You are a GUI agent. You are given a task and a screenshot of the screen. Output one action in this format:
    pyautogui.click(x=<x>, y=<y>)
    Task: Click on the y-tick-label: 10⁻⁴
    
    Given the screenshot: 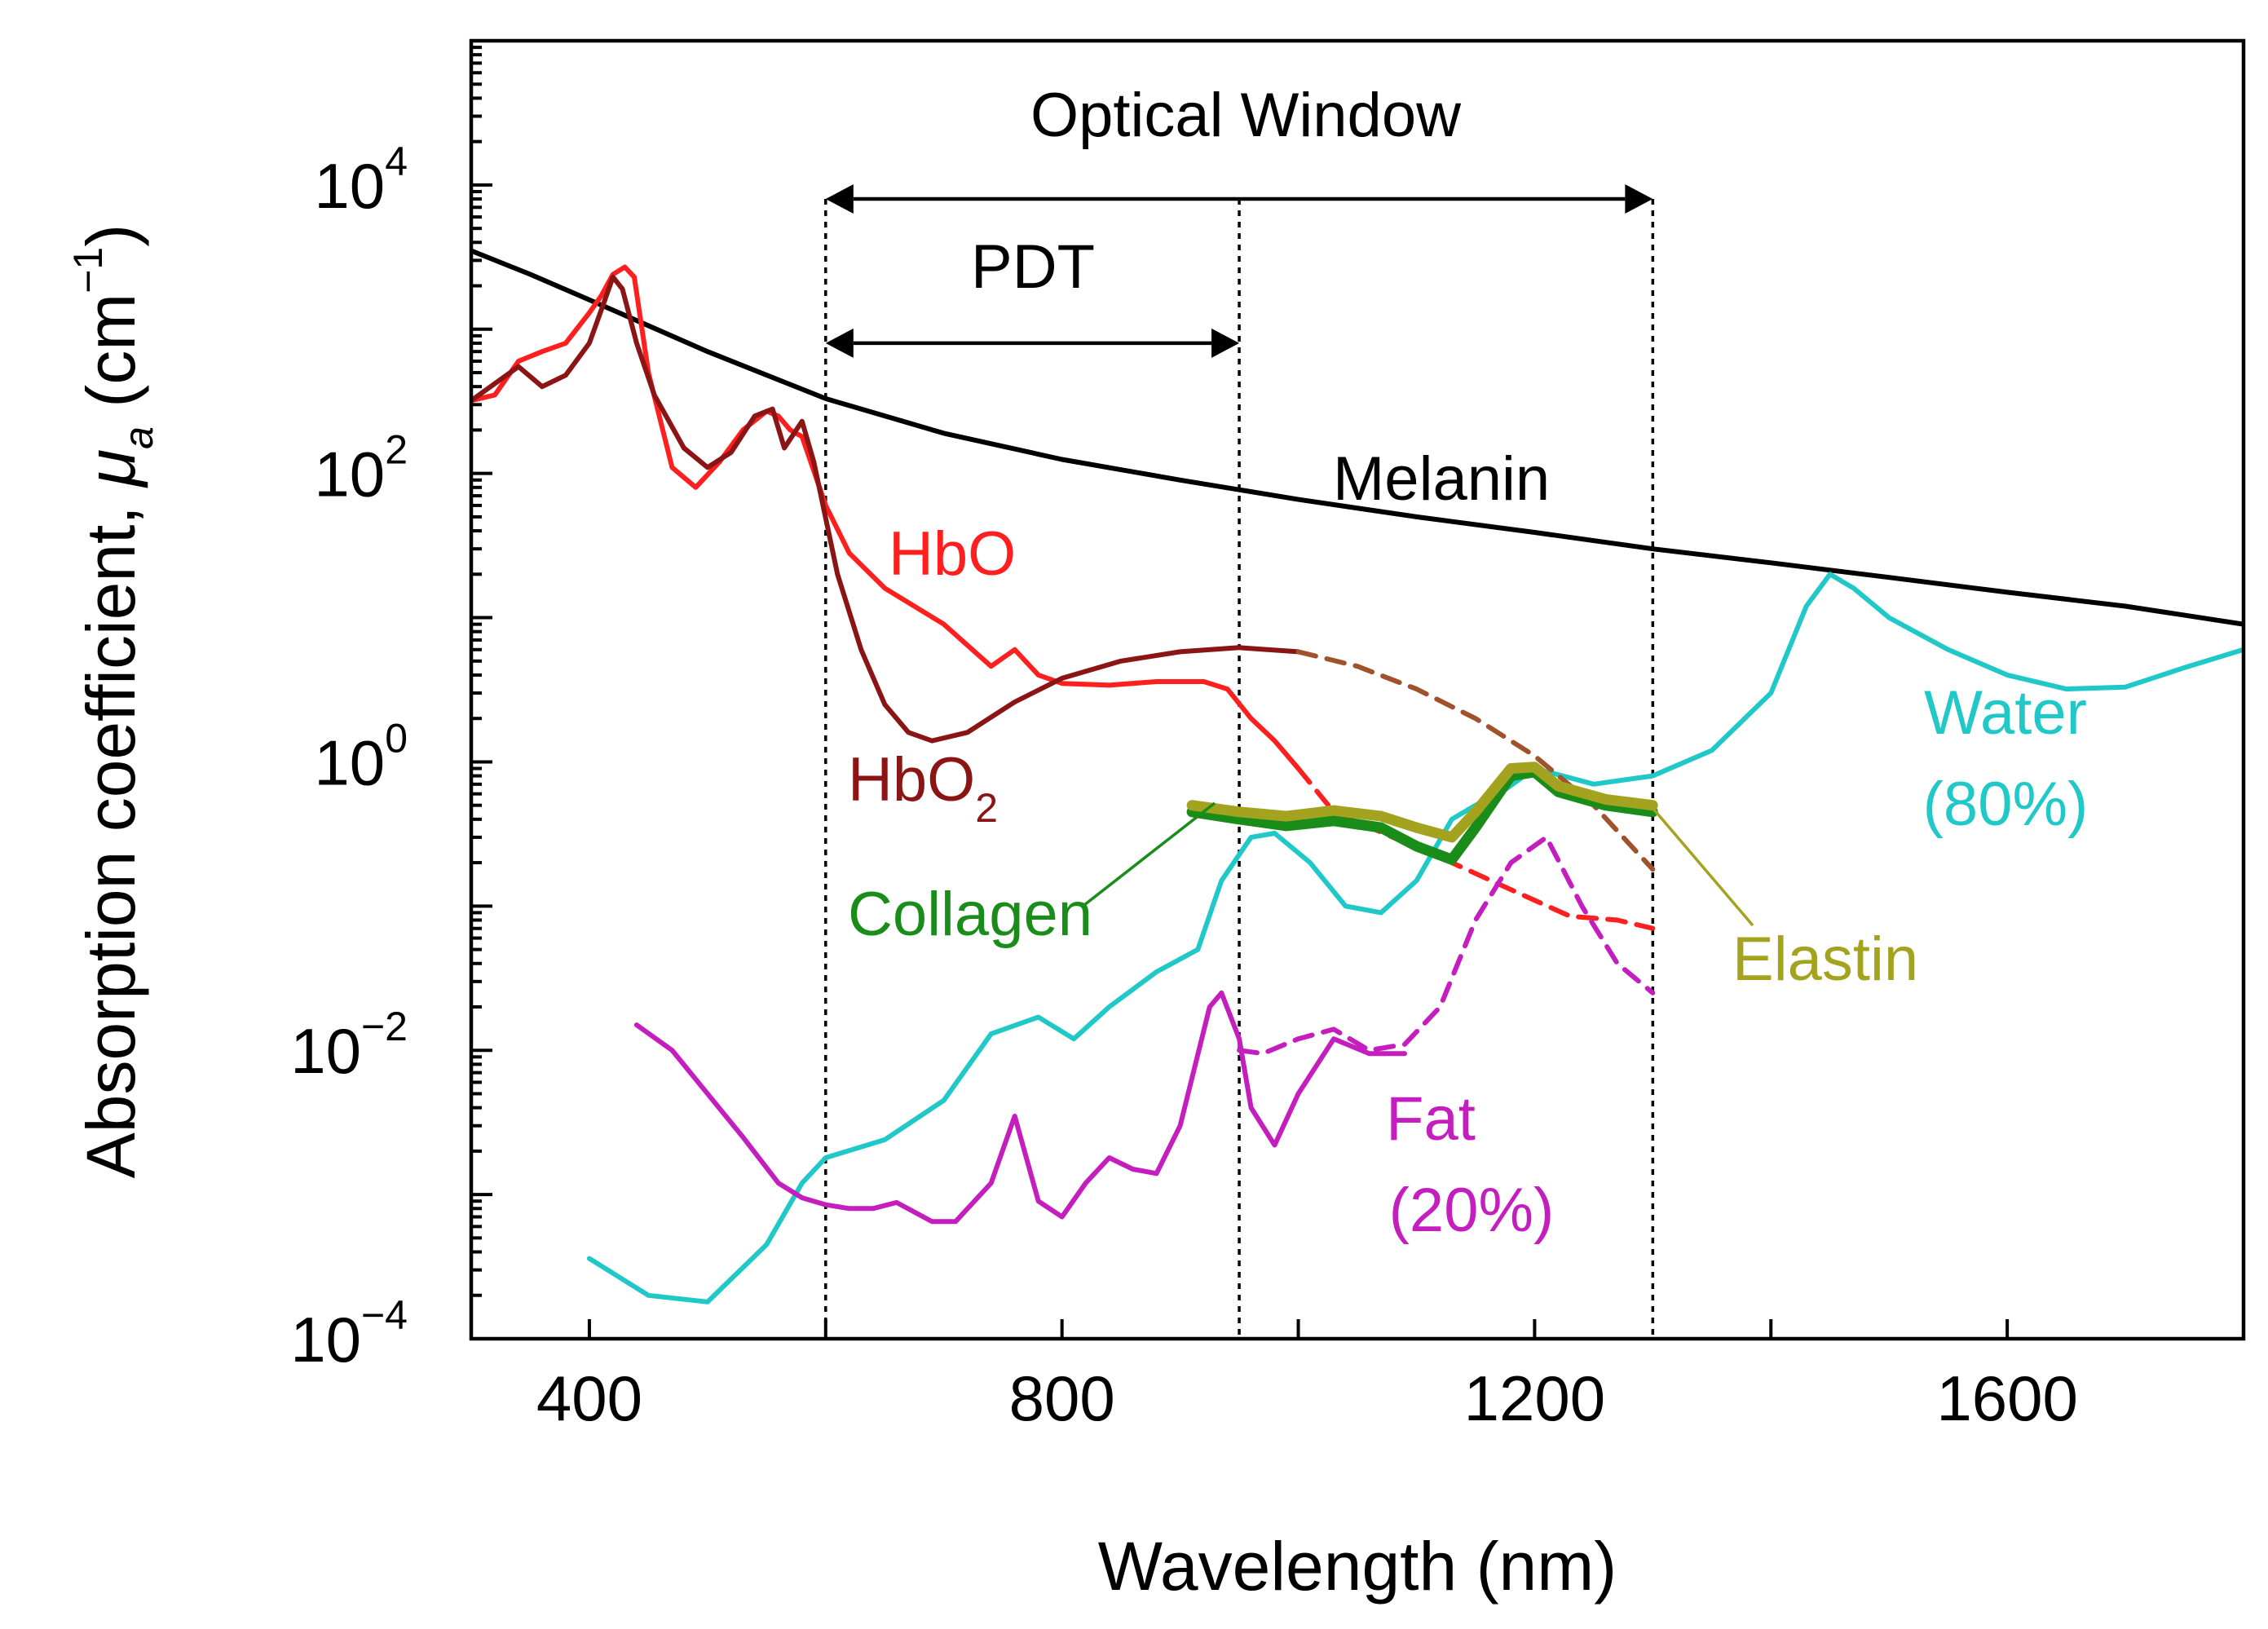 What is the action you would take?
    pyautogui.click(x=349, y=1333)
    